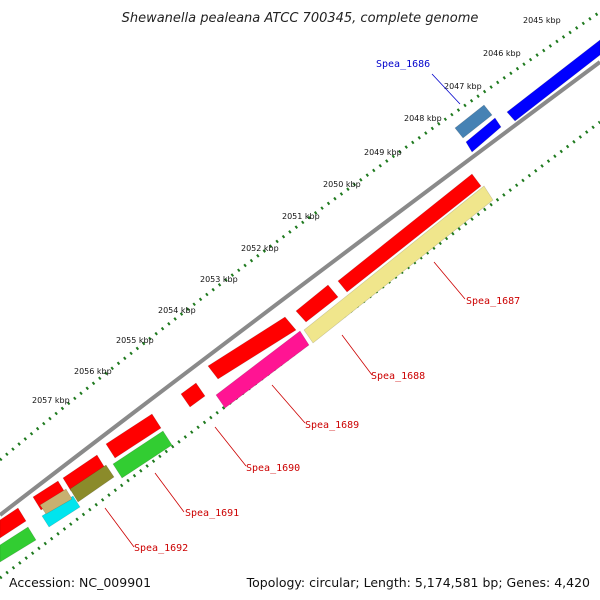  What do you see at coordinates (383, 152) in the screenshot?
I see `scale-label: 2049 kbp` at bounding box center [383, 152].